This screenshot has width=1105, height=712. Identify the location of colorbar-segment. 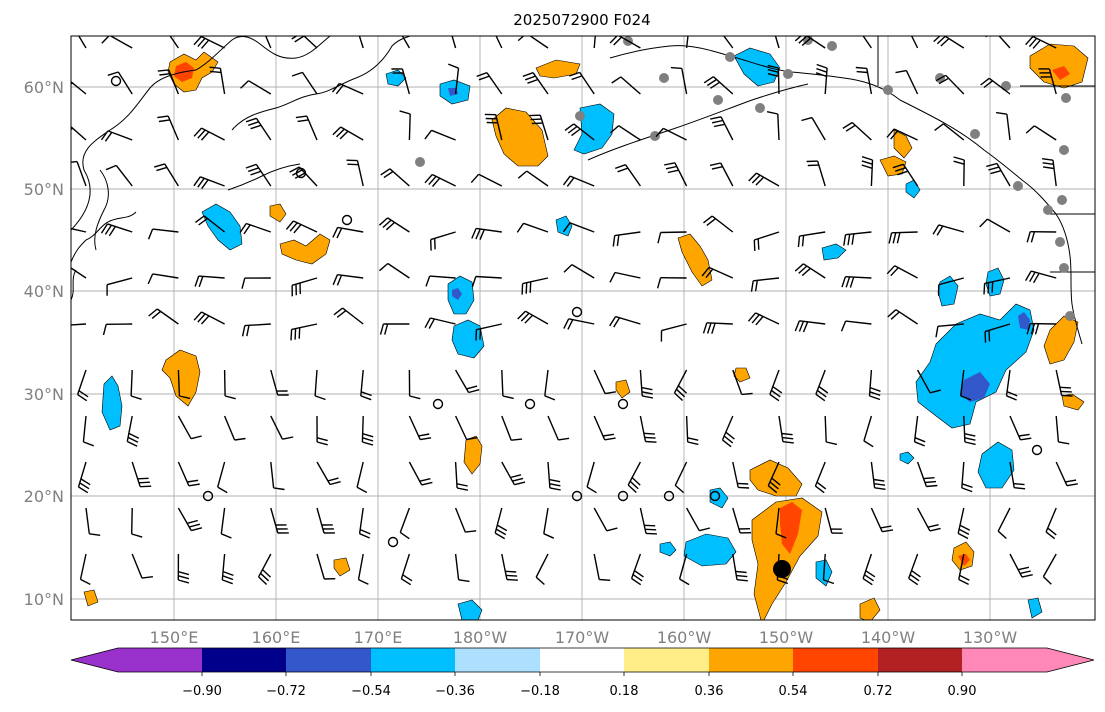
(1004, 660).